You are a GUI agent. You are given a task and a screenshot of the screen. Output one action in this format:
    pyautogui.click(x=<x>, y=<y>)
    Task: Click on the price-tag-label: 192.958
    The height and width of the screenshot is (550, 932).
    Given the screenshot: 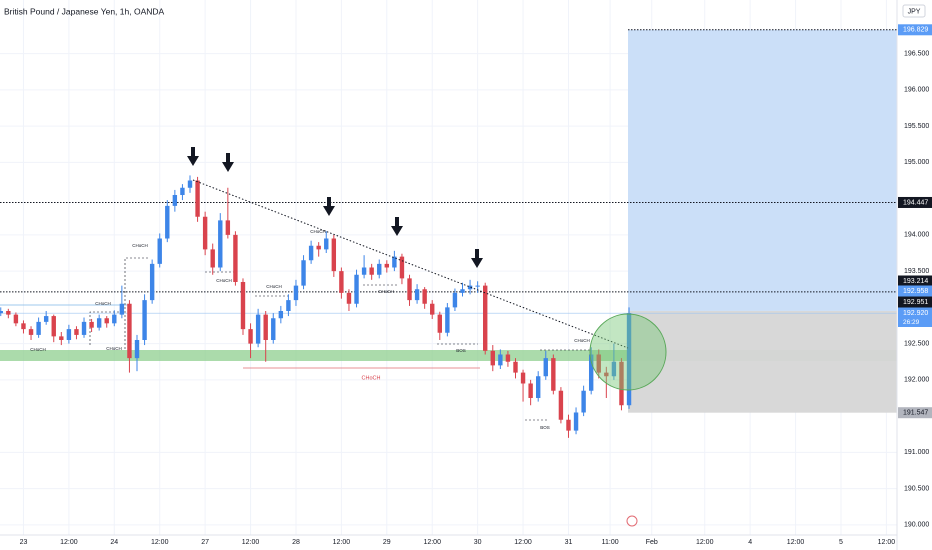 What is the action you would take?
    pyautogui.click(x=915, y=291)
    